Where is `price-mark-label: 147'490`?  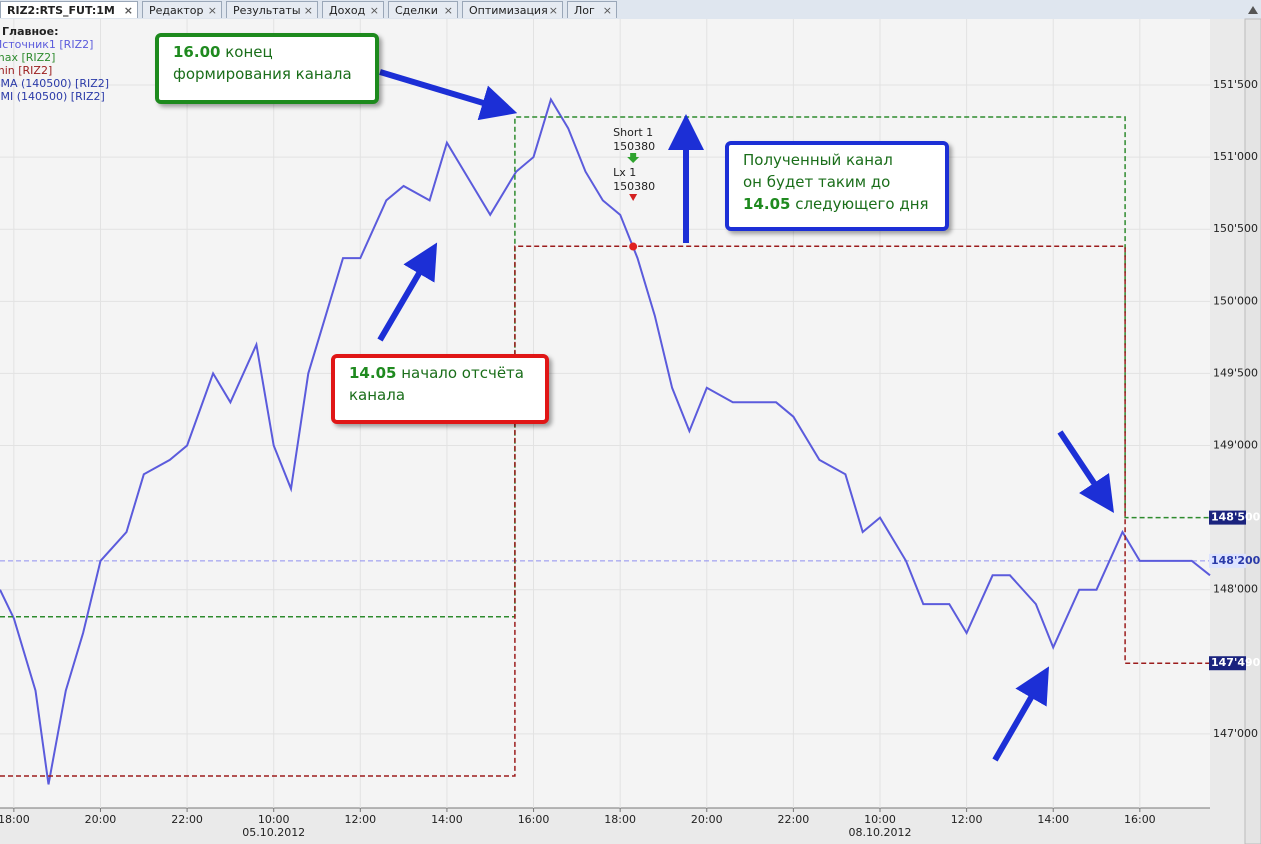 price-mark-label: 147'490 is located at coordinates (1236, 662).